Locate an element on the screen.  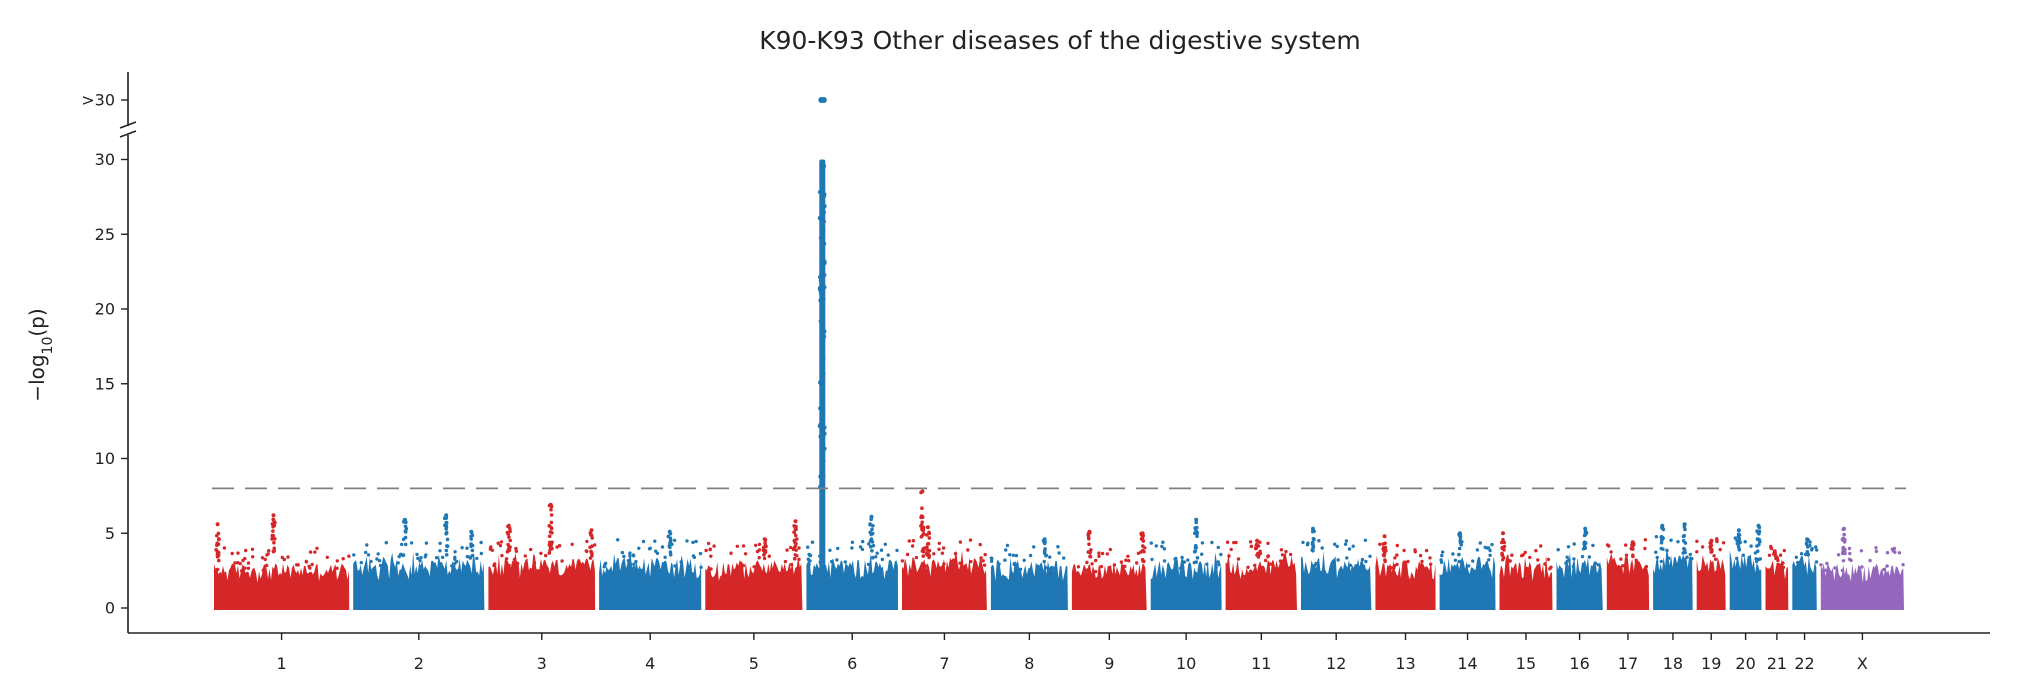
chromosome-4-points is located at coordinates (651, 569).